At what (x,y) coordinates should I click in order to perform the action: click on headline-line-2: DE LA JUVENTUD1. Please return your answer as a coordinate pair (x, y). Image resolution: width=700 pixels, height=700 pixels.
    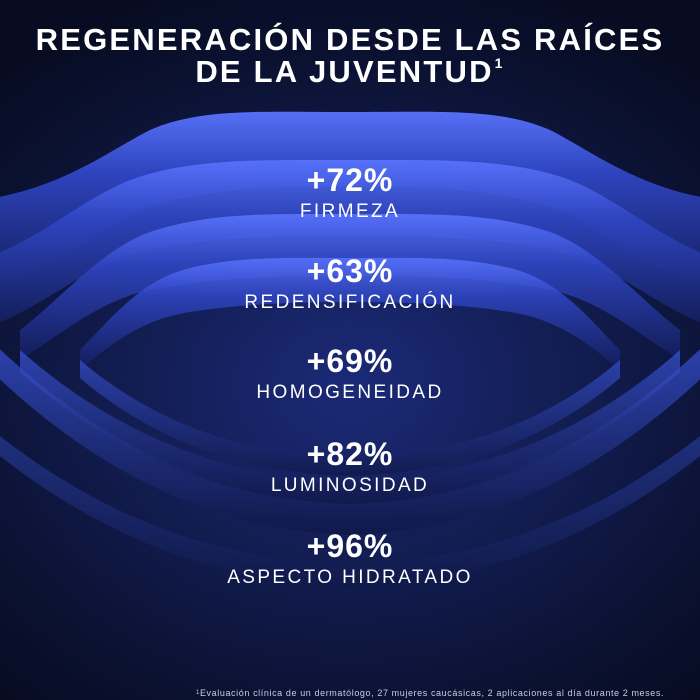
    Looking at the image, I should click on (350, 72).